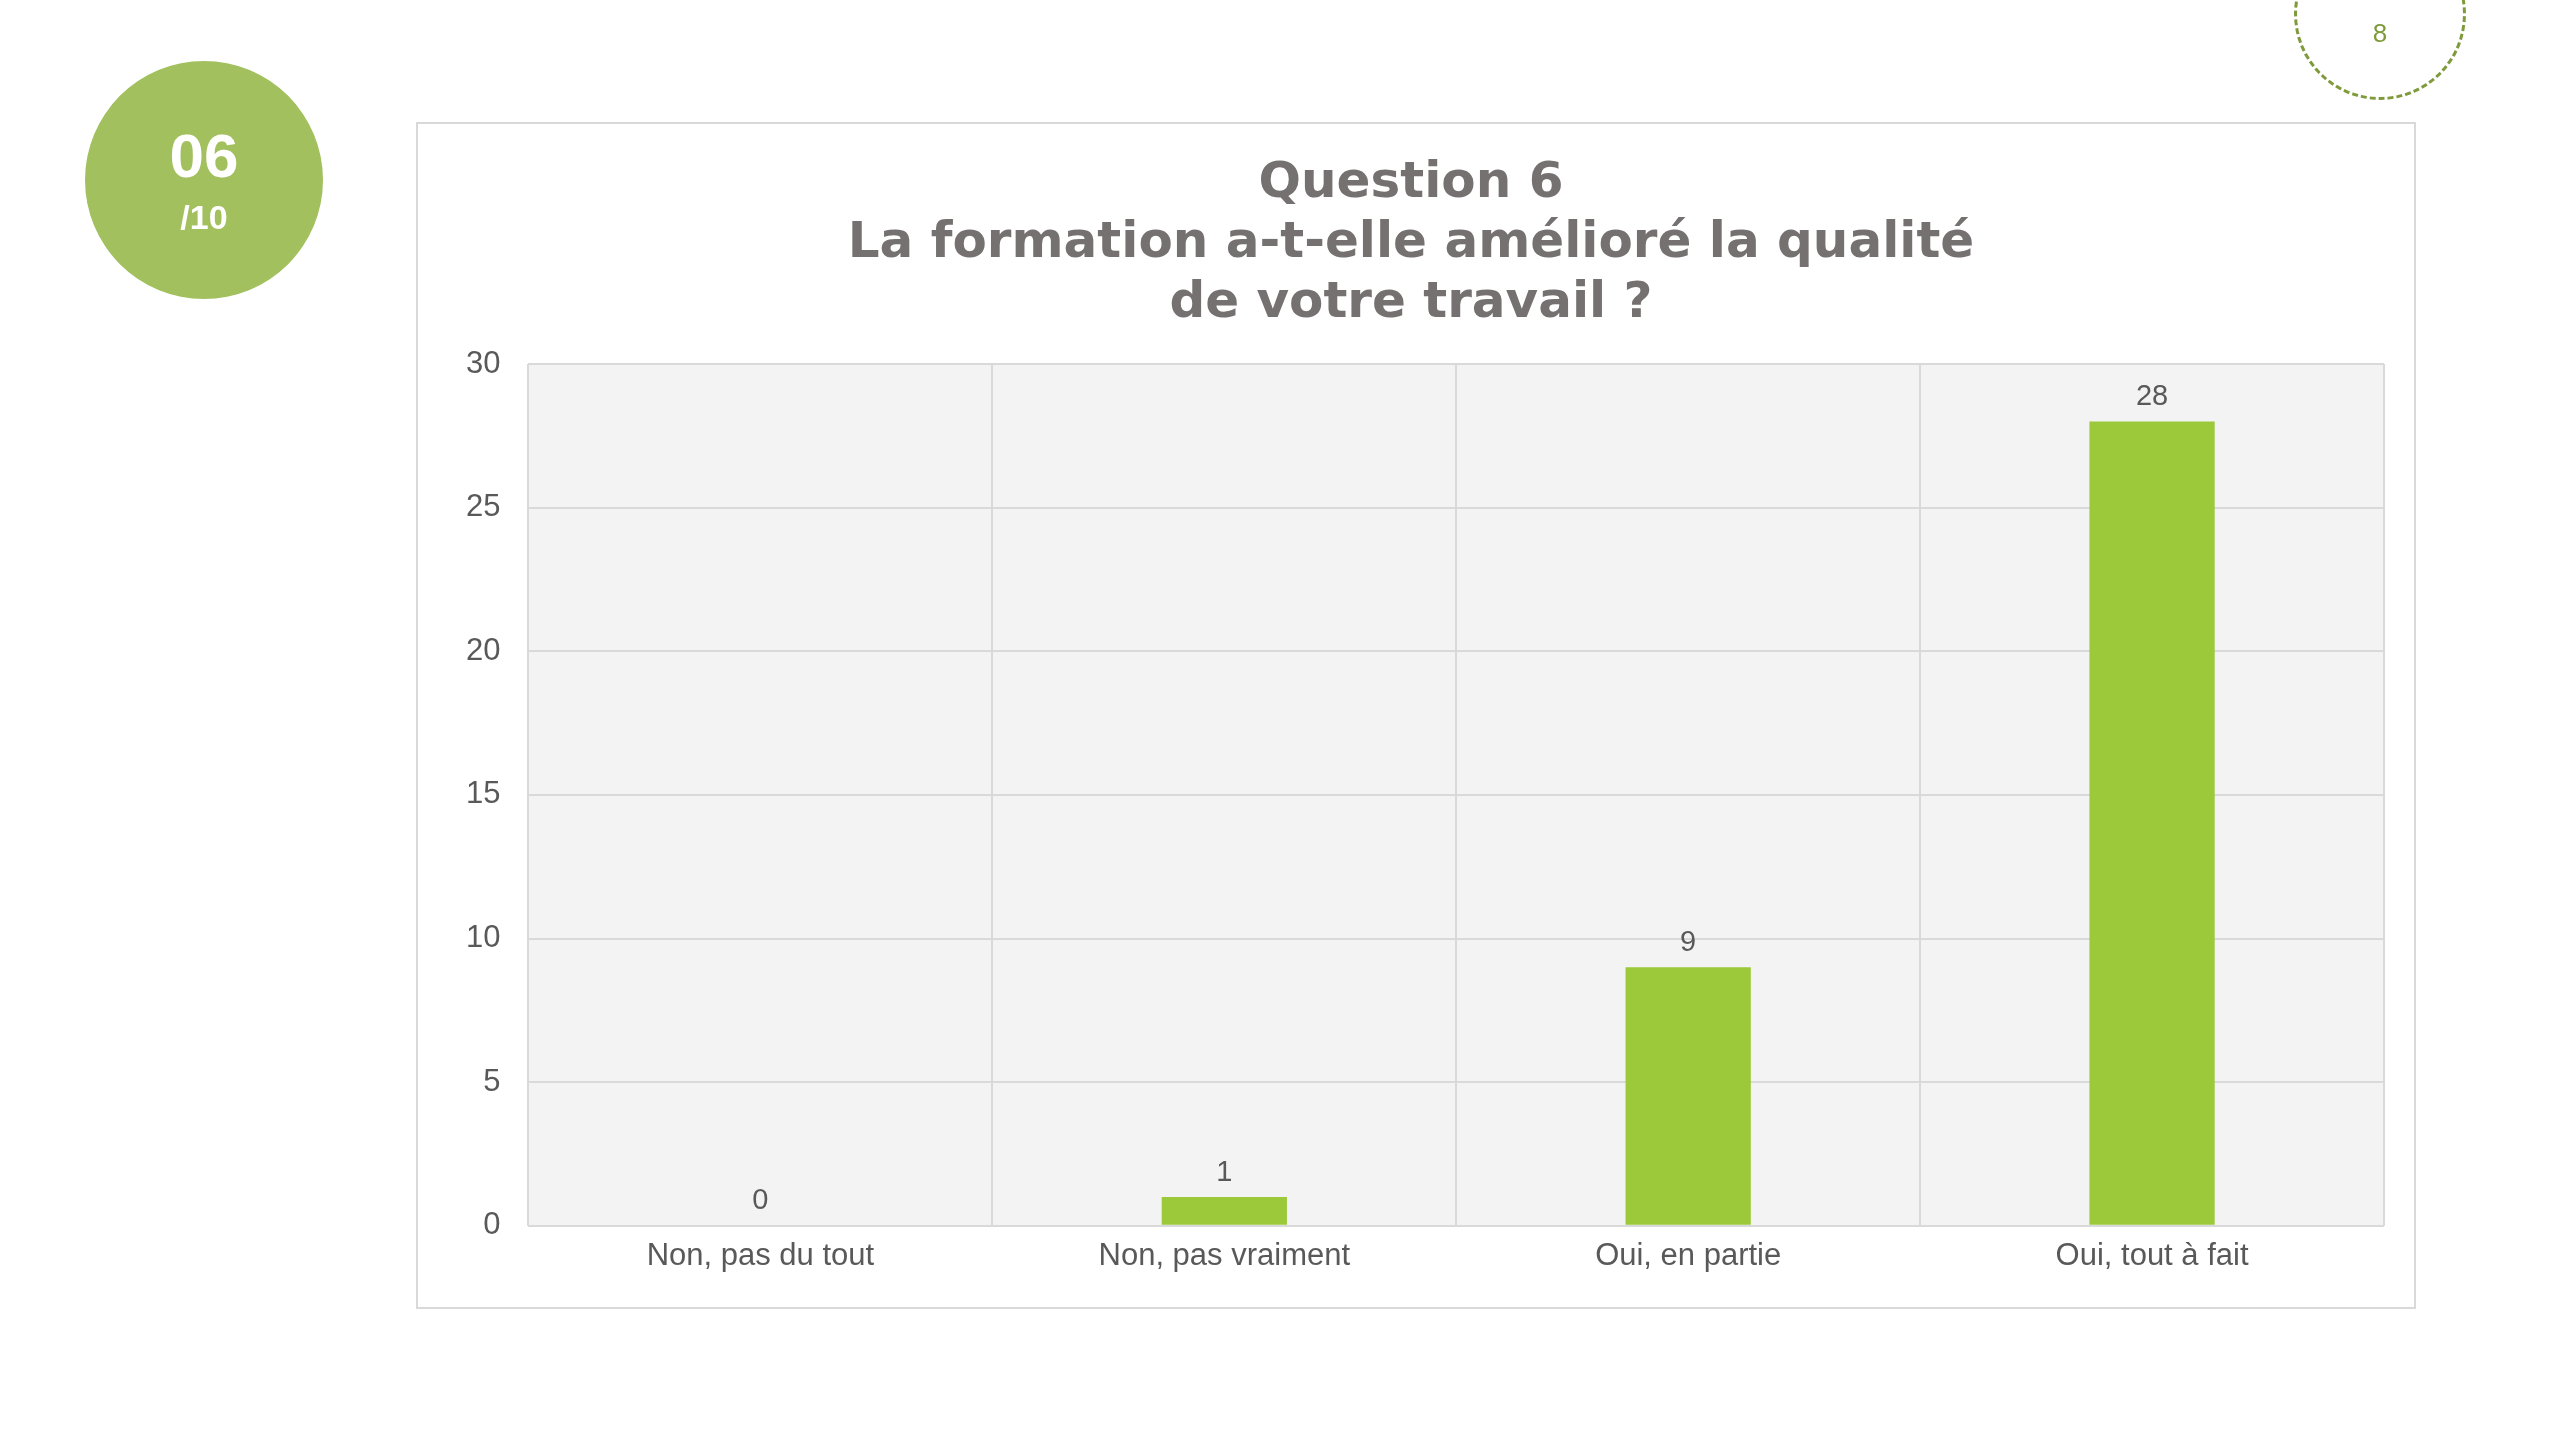  Describe the element at coordinates (483, 506) in the screenshot. I see `y-tick-label: 25` at that location.